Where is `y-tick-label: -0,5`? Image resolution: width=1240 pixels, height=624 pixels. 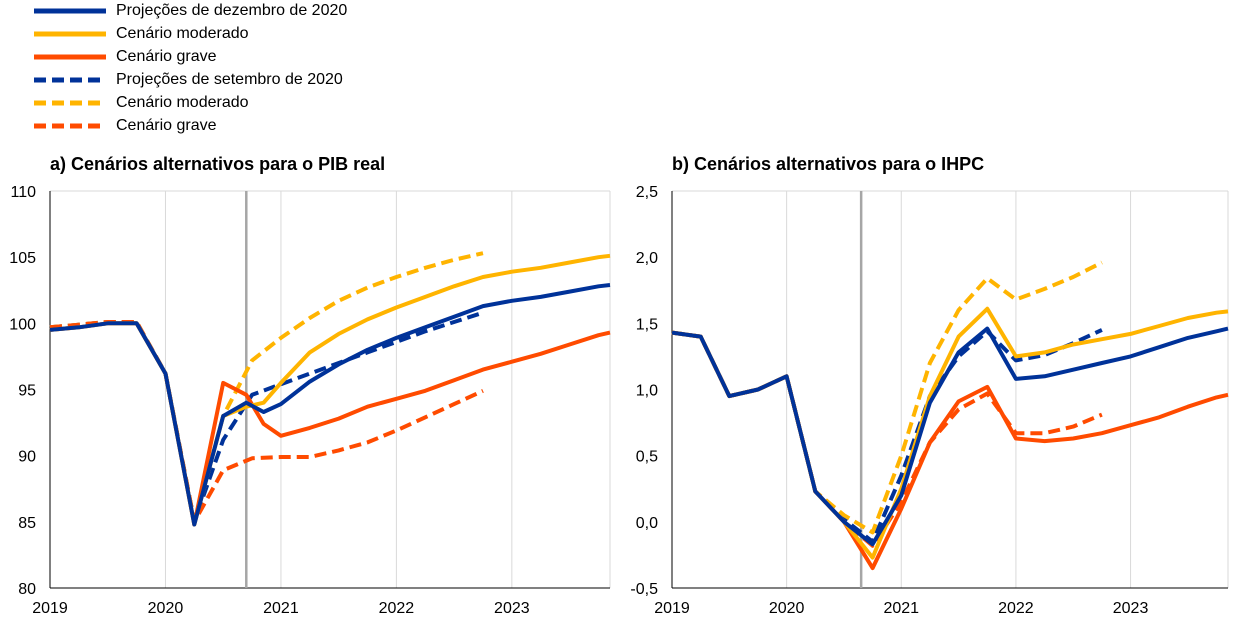 y-tick-label: -0,5 is located at coordinates (644, 589).